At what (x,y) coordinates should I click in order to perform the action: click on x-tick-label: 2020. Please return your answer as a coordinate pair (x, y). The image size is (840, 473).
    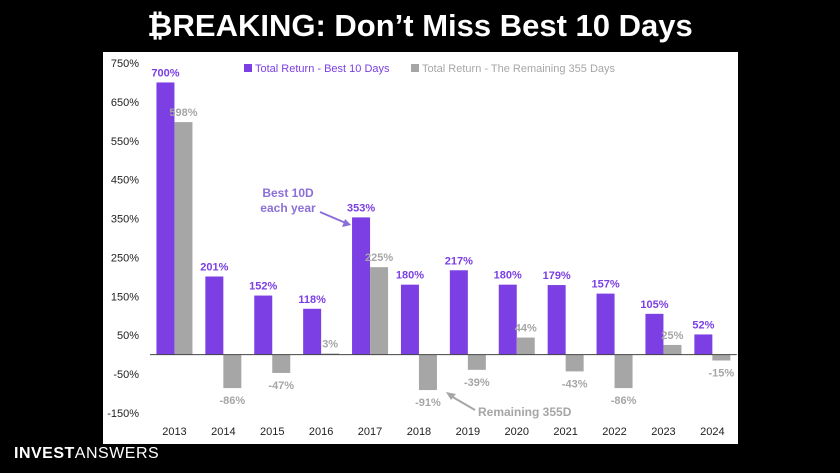
    Looking at the image, I should click on (517, 432).